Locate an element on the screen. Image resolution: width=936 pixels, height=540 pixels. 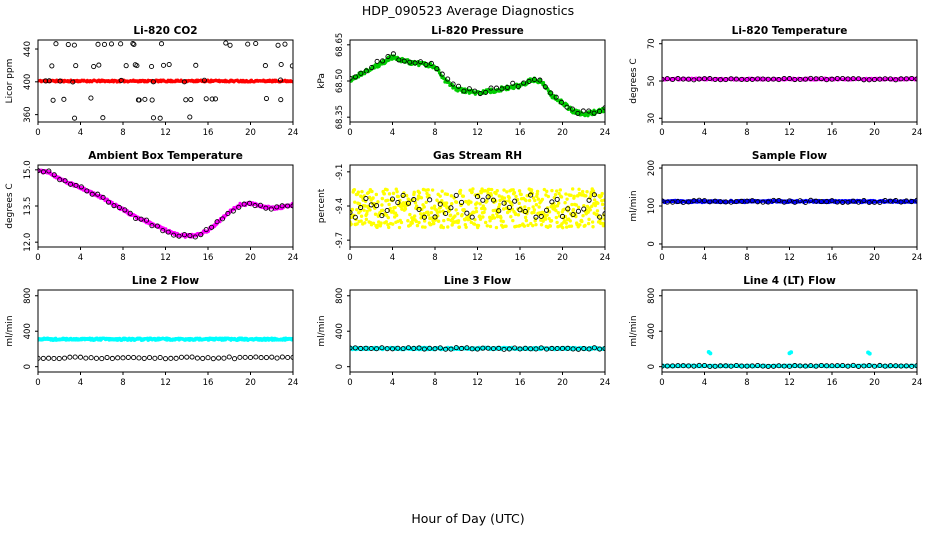
y-tick-label: 100 is located at coordinates (652, 206).